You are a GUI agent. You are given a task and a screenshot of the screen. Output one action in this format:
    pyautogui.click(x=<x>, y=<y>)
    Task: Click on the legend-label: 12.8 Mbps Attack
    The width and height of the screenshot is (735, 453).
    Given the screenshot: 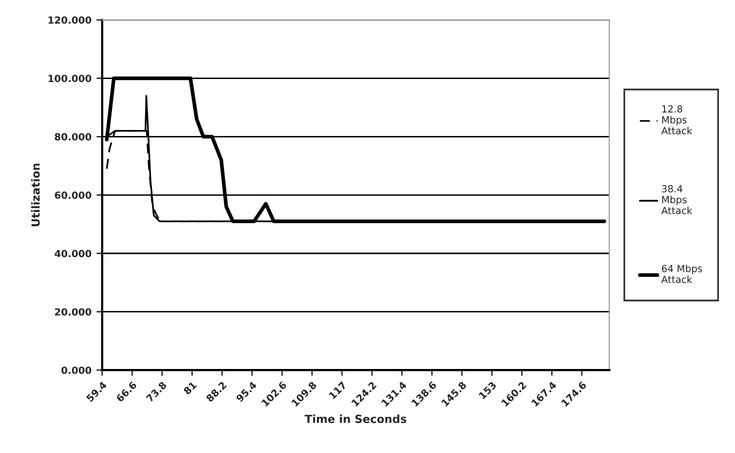 What is the action you would take?
    pyautogui.click(x=676, y=119)
    